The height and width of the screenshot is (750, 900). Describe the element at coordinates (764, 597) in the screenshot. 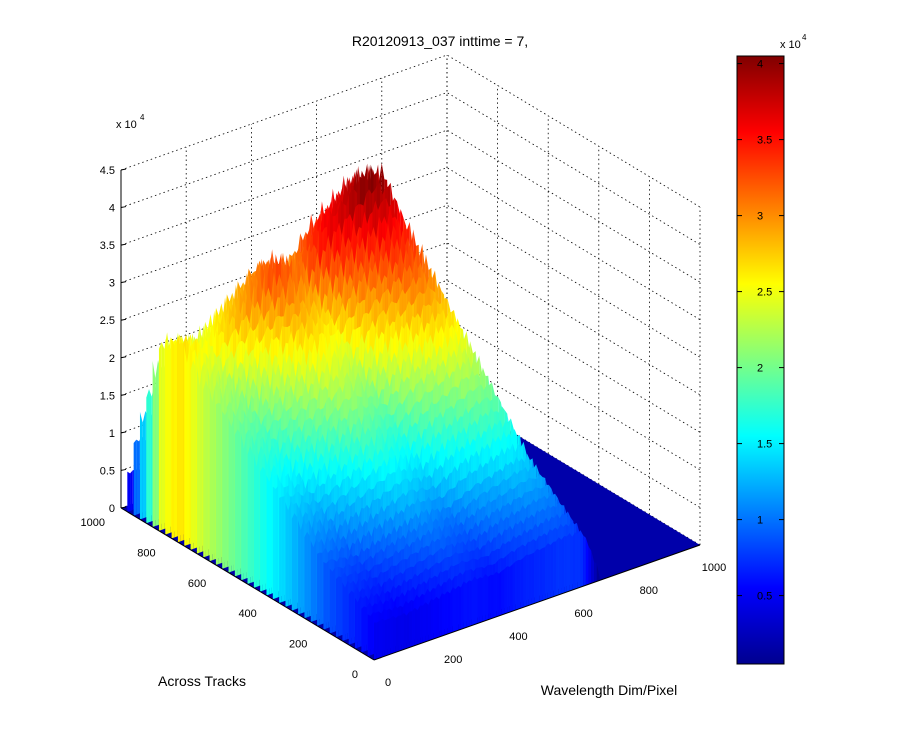

I see `colorbar-tick-label: 0.5` at that location.